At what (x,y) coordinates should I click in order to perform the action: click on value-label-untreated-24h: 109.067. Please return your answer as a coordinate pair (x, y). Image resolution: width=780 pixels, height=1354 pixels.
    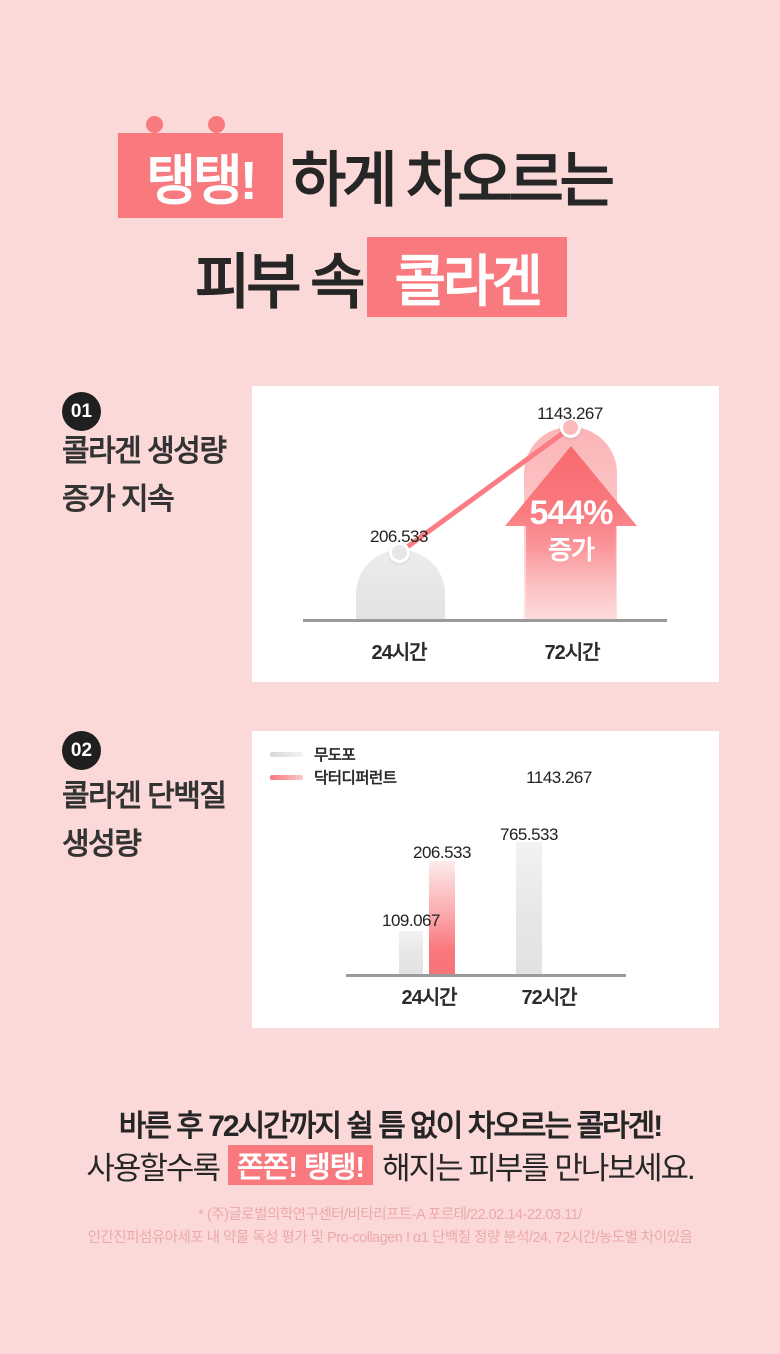
    Looking at the image, I should click on (411, 920).